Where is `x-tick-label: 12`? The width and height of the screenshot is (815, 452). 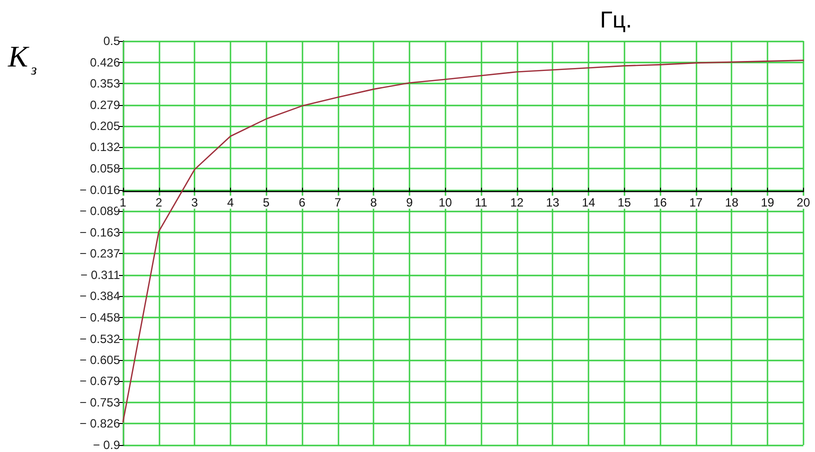 x-tick-label: 12 is located at coordinates (517, 203).